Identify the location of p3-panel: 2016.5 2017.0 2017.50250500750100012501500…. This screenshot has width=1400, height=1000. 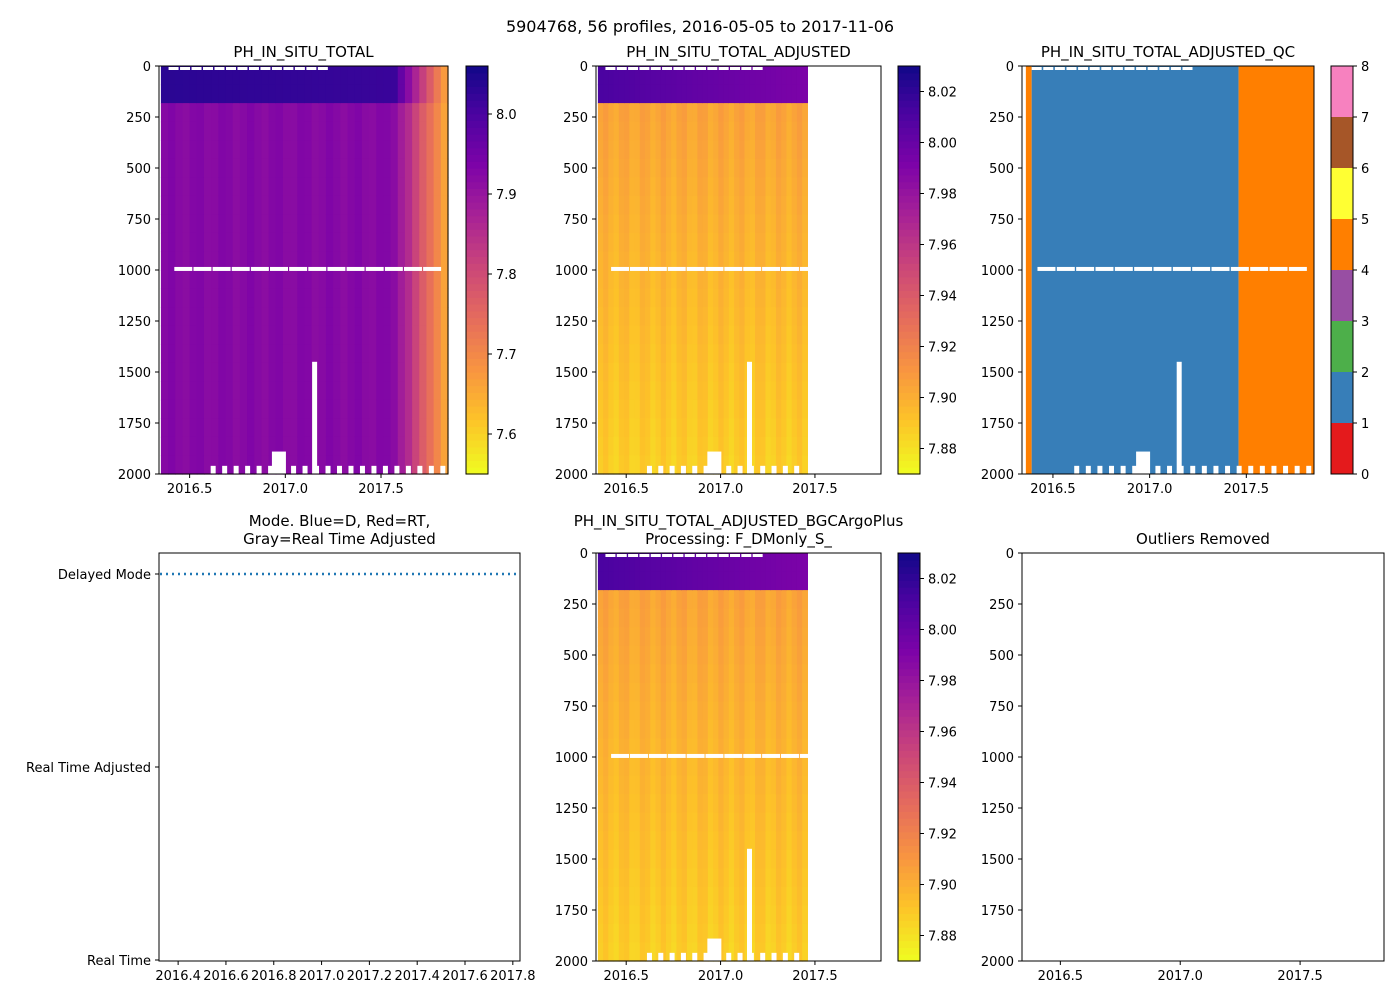
(1175, 270).